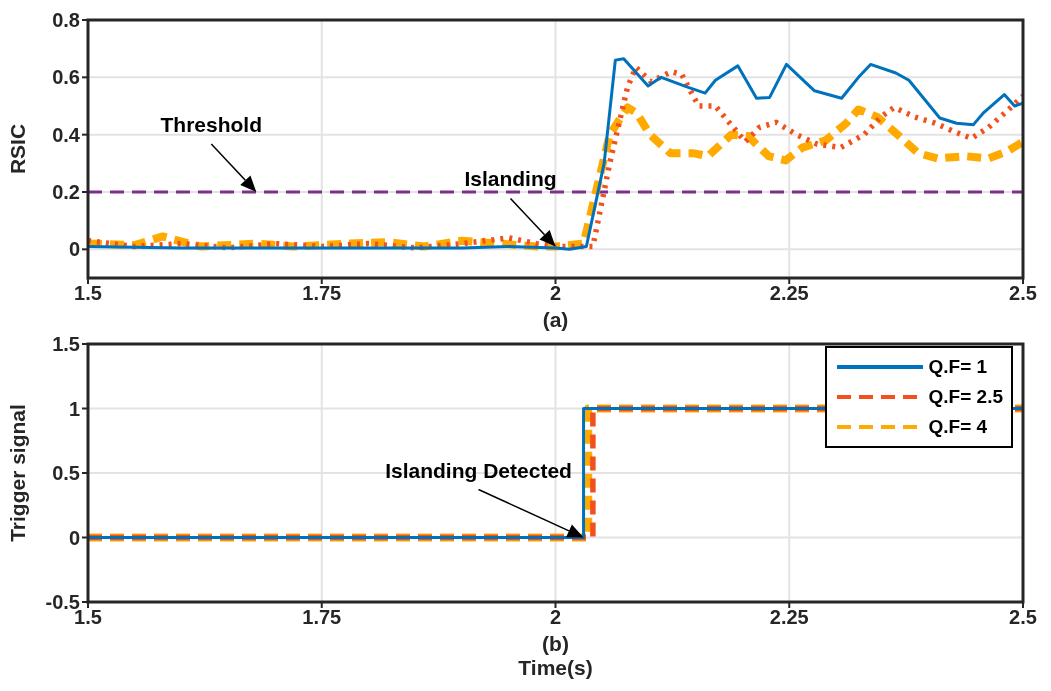 Image resolution: width=1051 pixels, height=691 pixels. I want to click on legend-label: Q.F= 4, so click(958, 427).